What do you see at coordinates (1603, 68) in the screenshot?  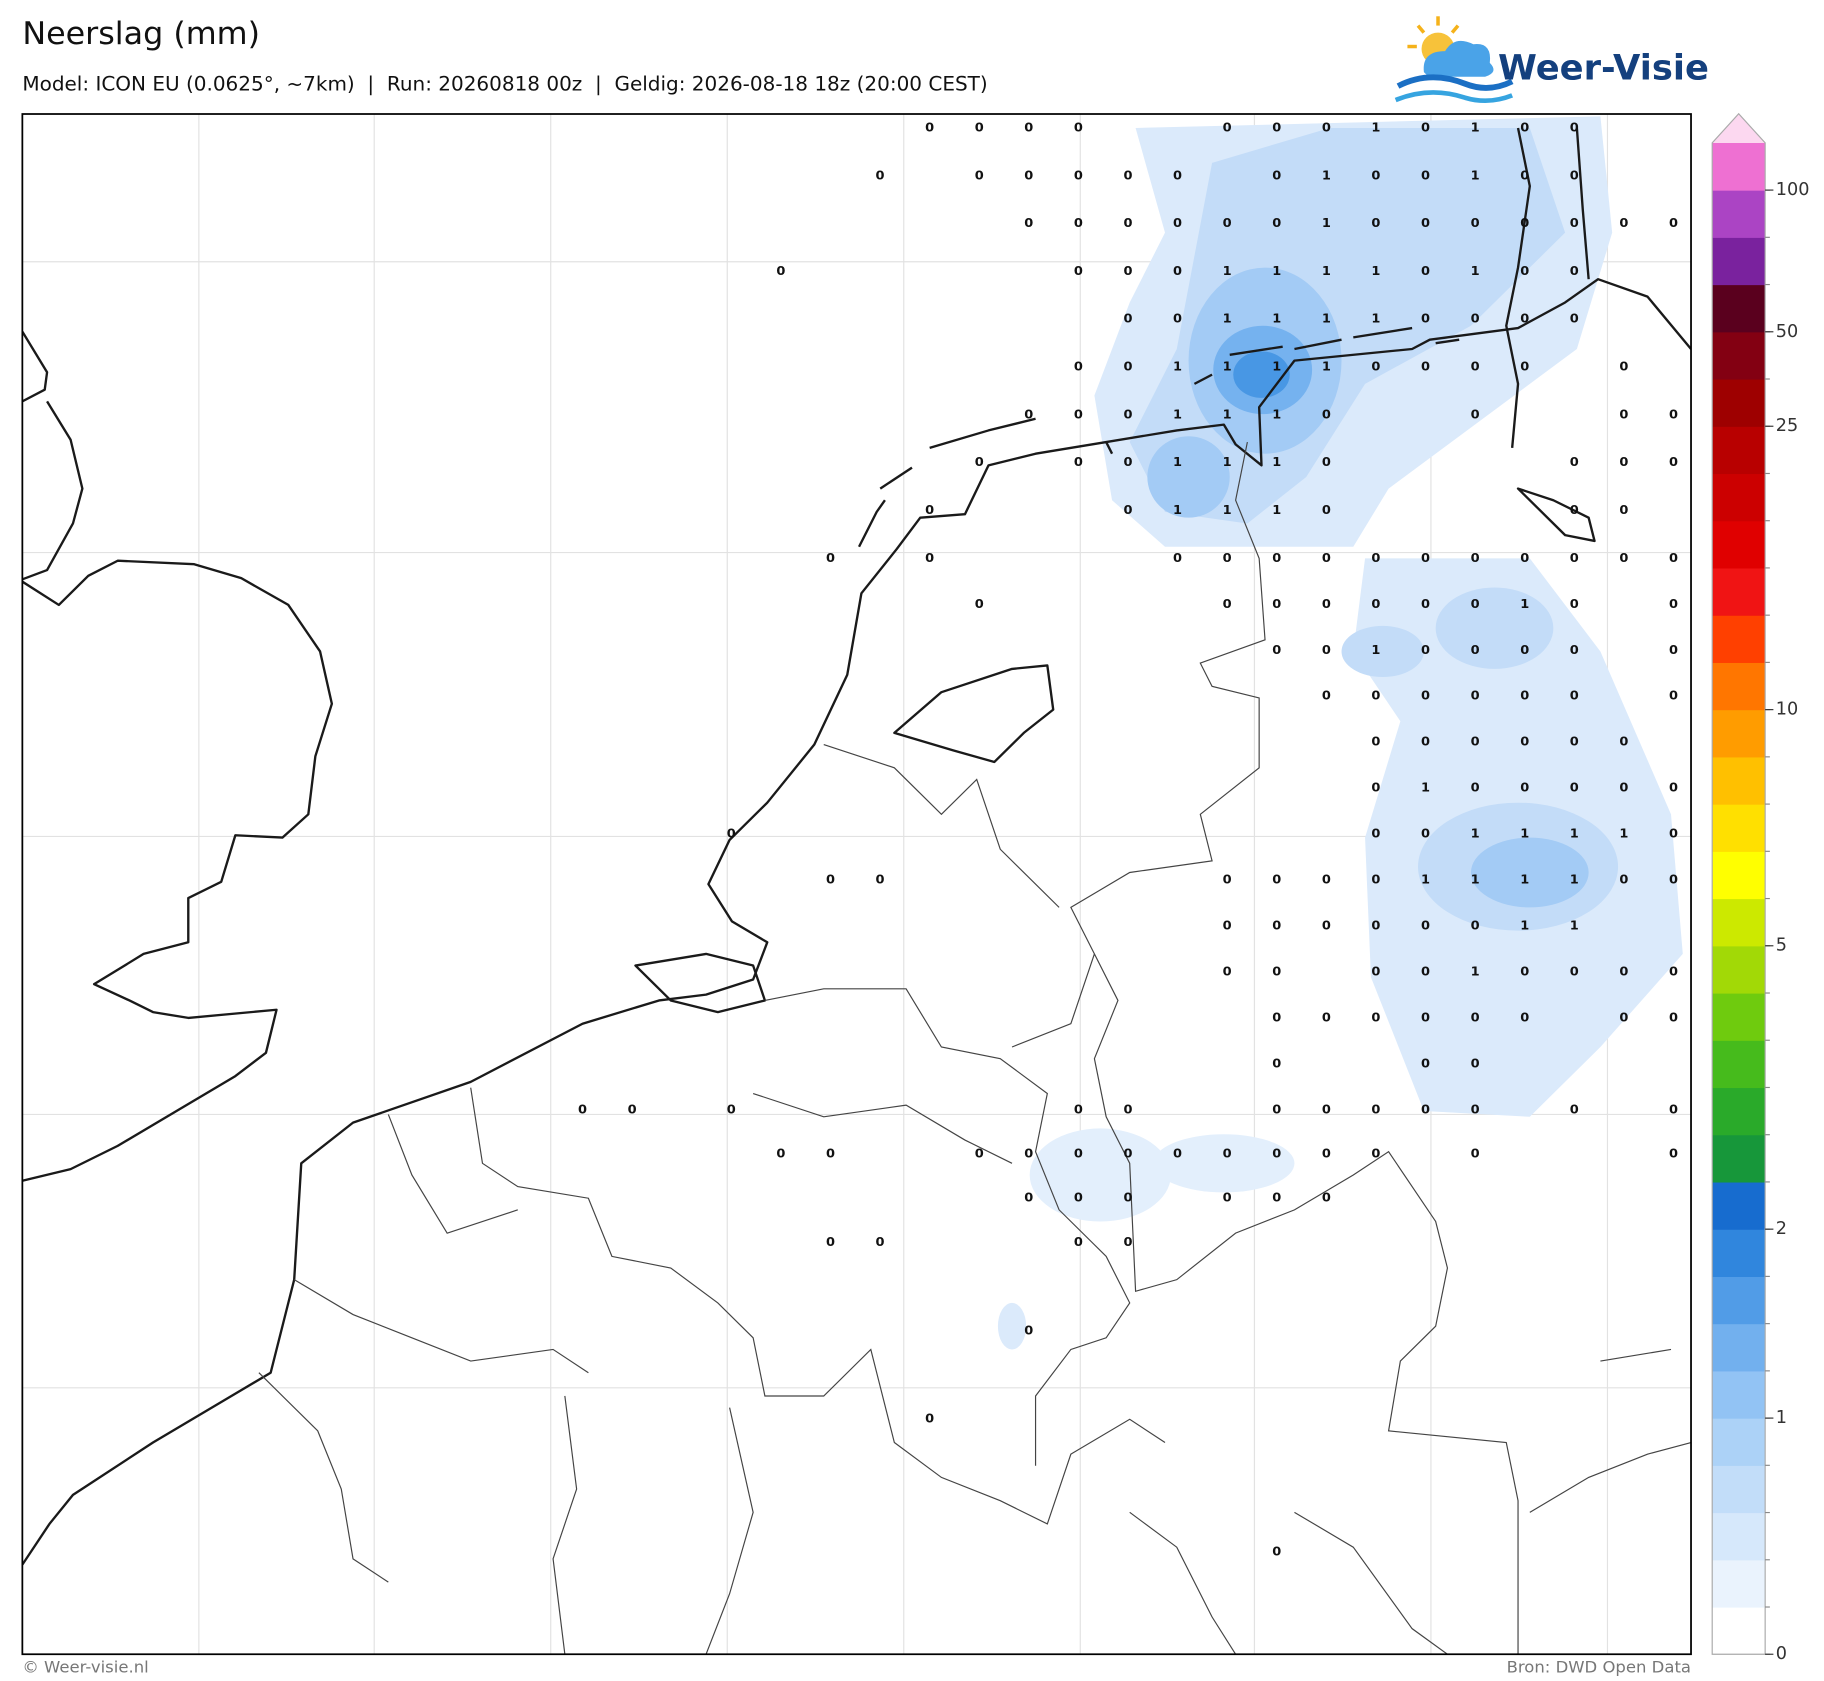 I see `logo-text: Weer-Visie` at bounding box center [1603, 68].